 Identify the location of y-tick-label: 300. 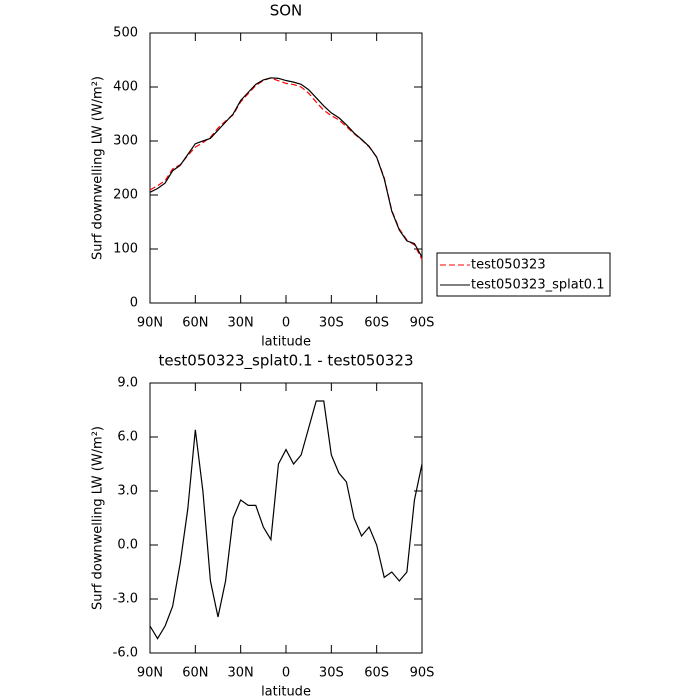
(125, 141).